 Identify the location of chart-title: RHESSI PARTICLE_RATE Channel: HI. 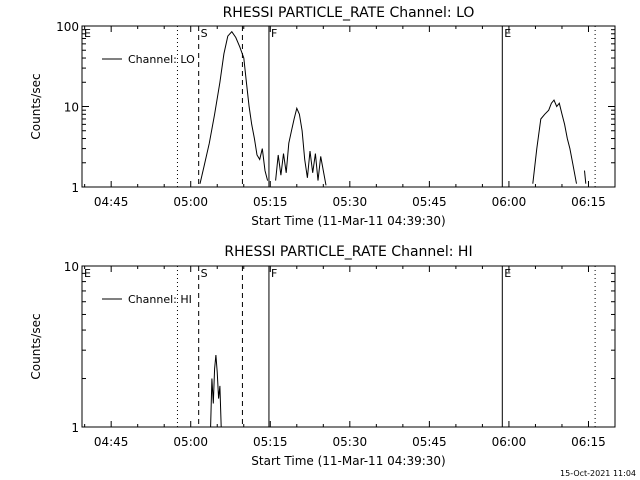
(348, 252).